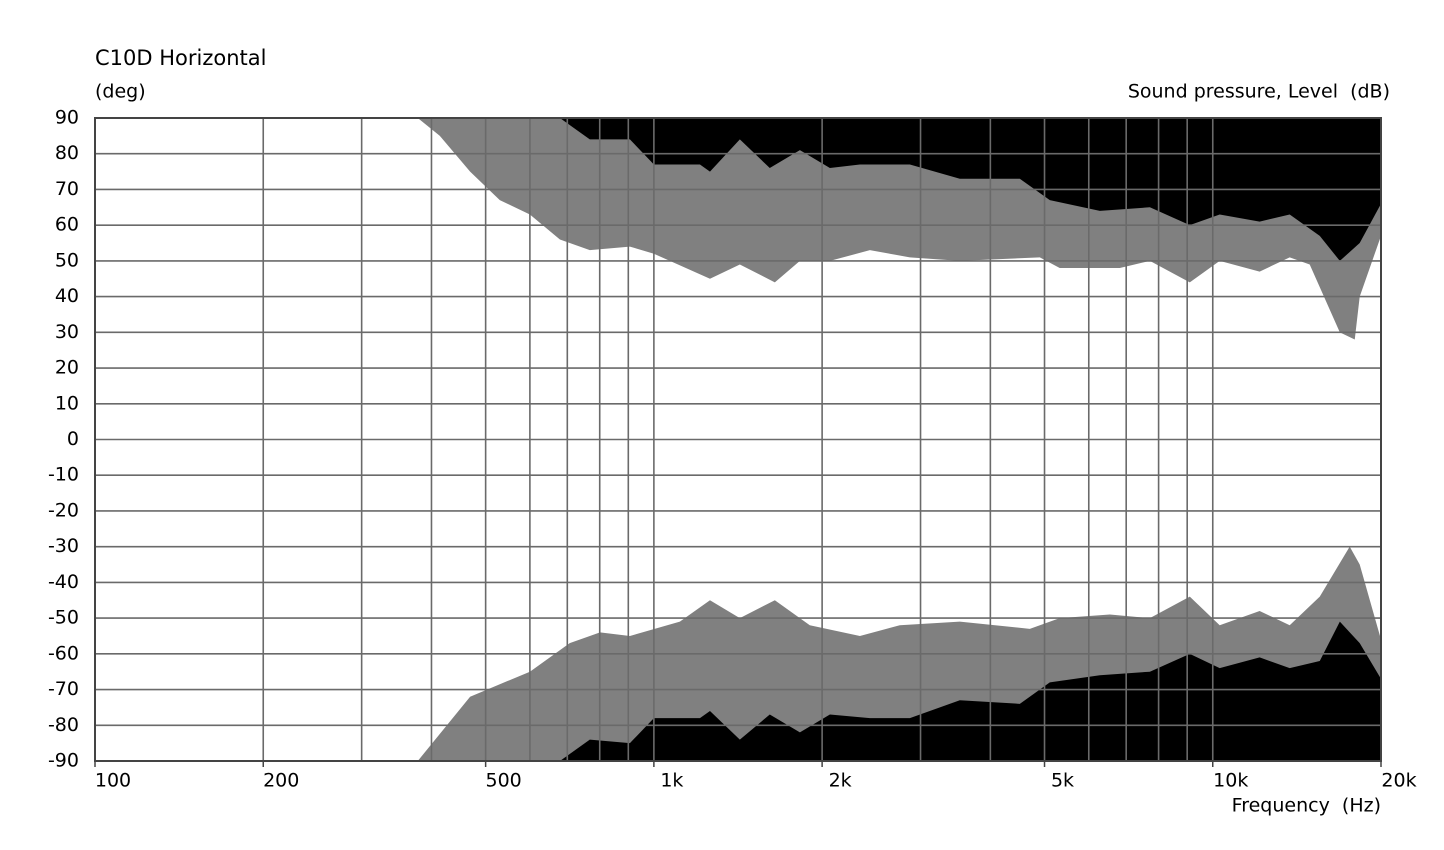 The height and width of the screenshot is (850, 1444). I want to click on y-tick-label: 70, so click(67, 189).